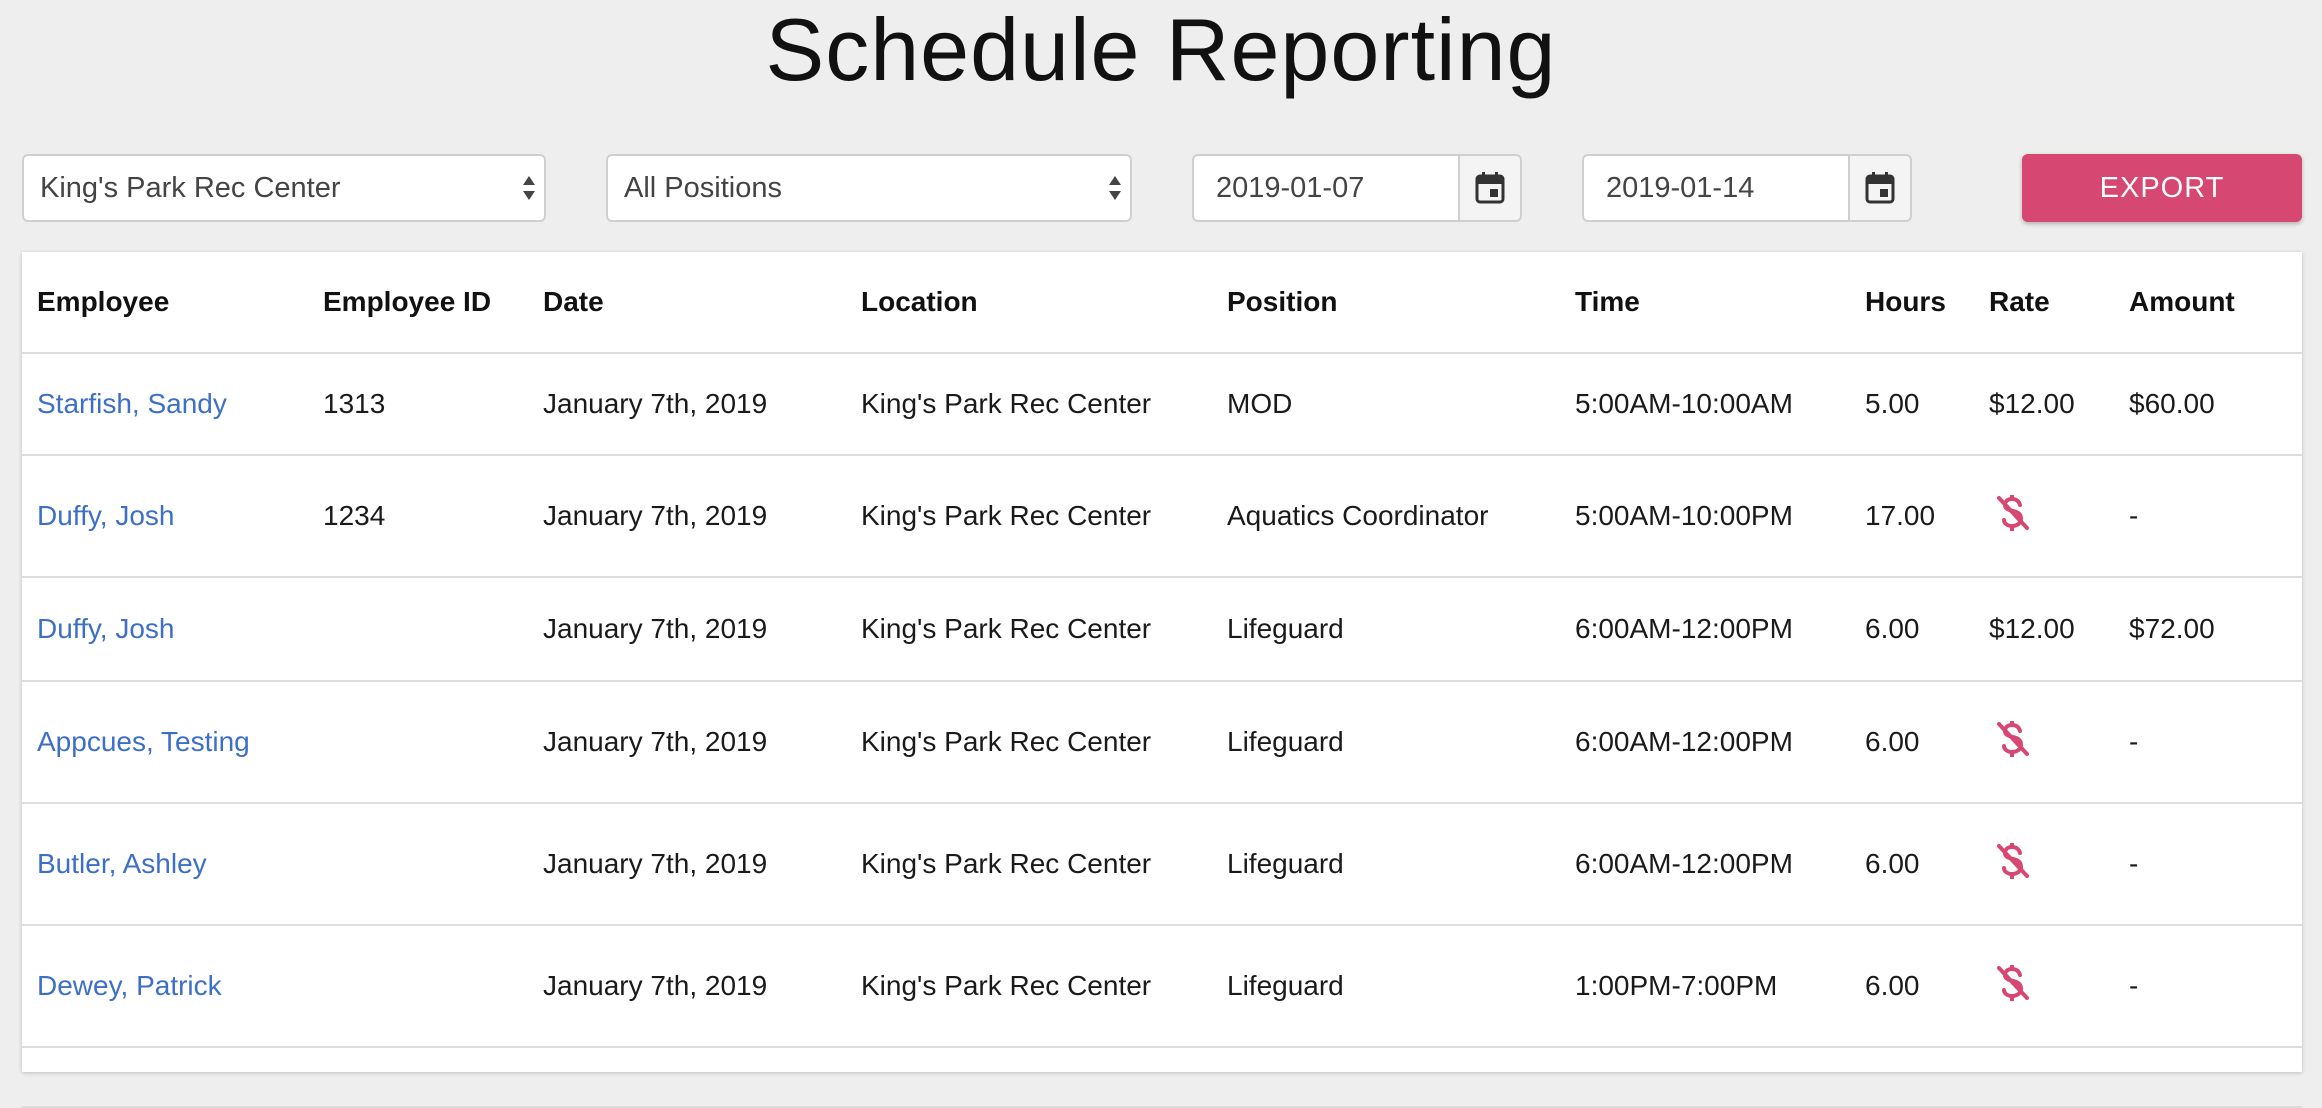 The image size is (2322, 1108). I want to click on amount-cell: $60.00, so click(2208, 404).